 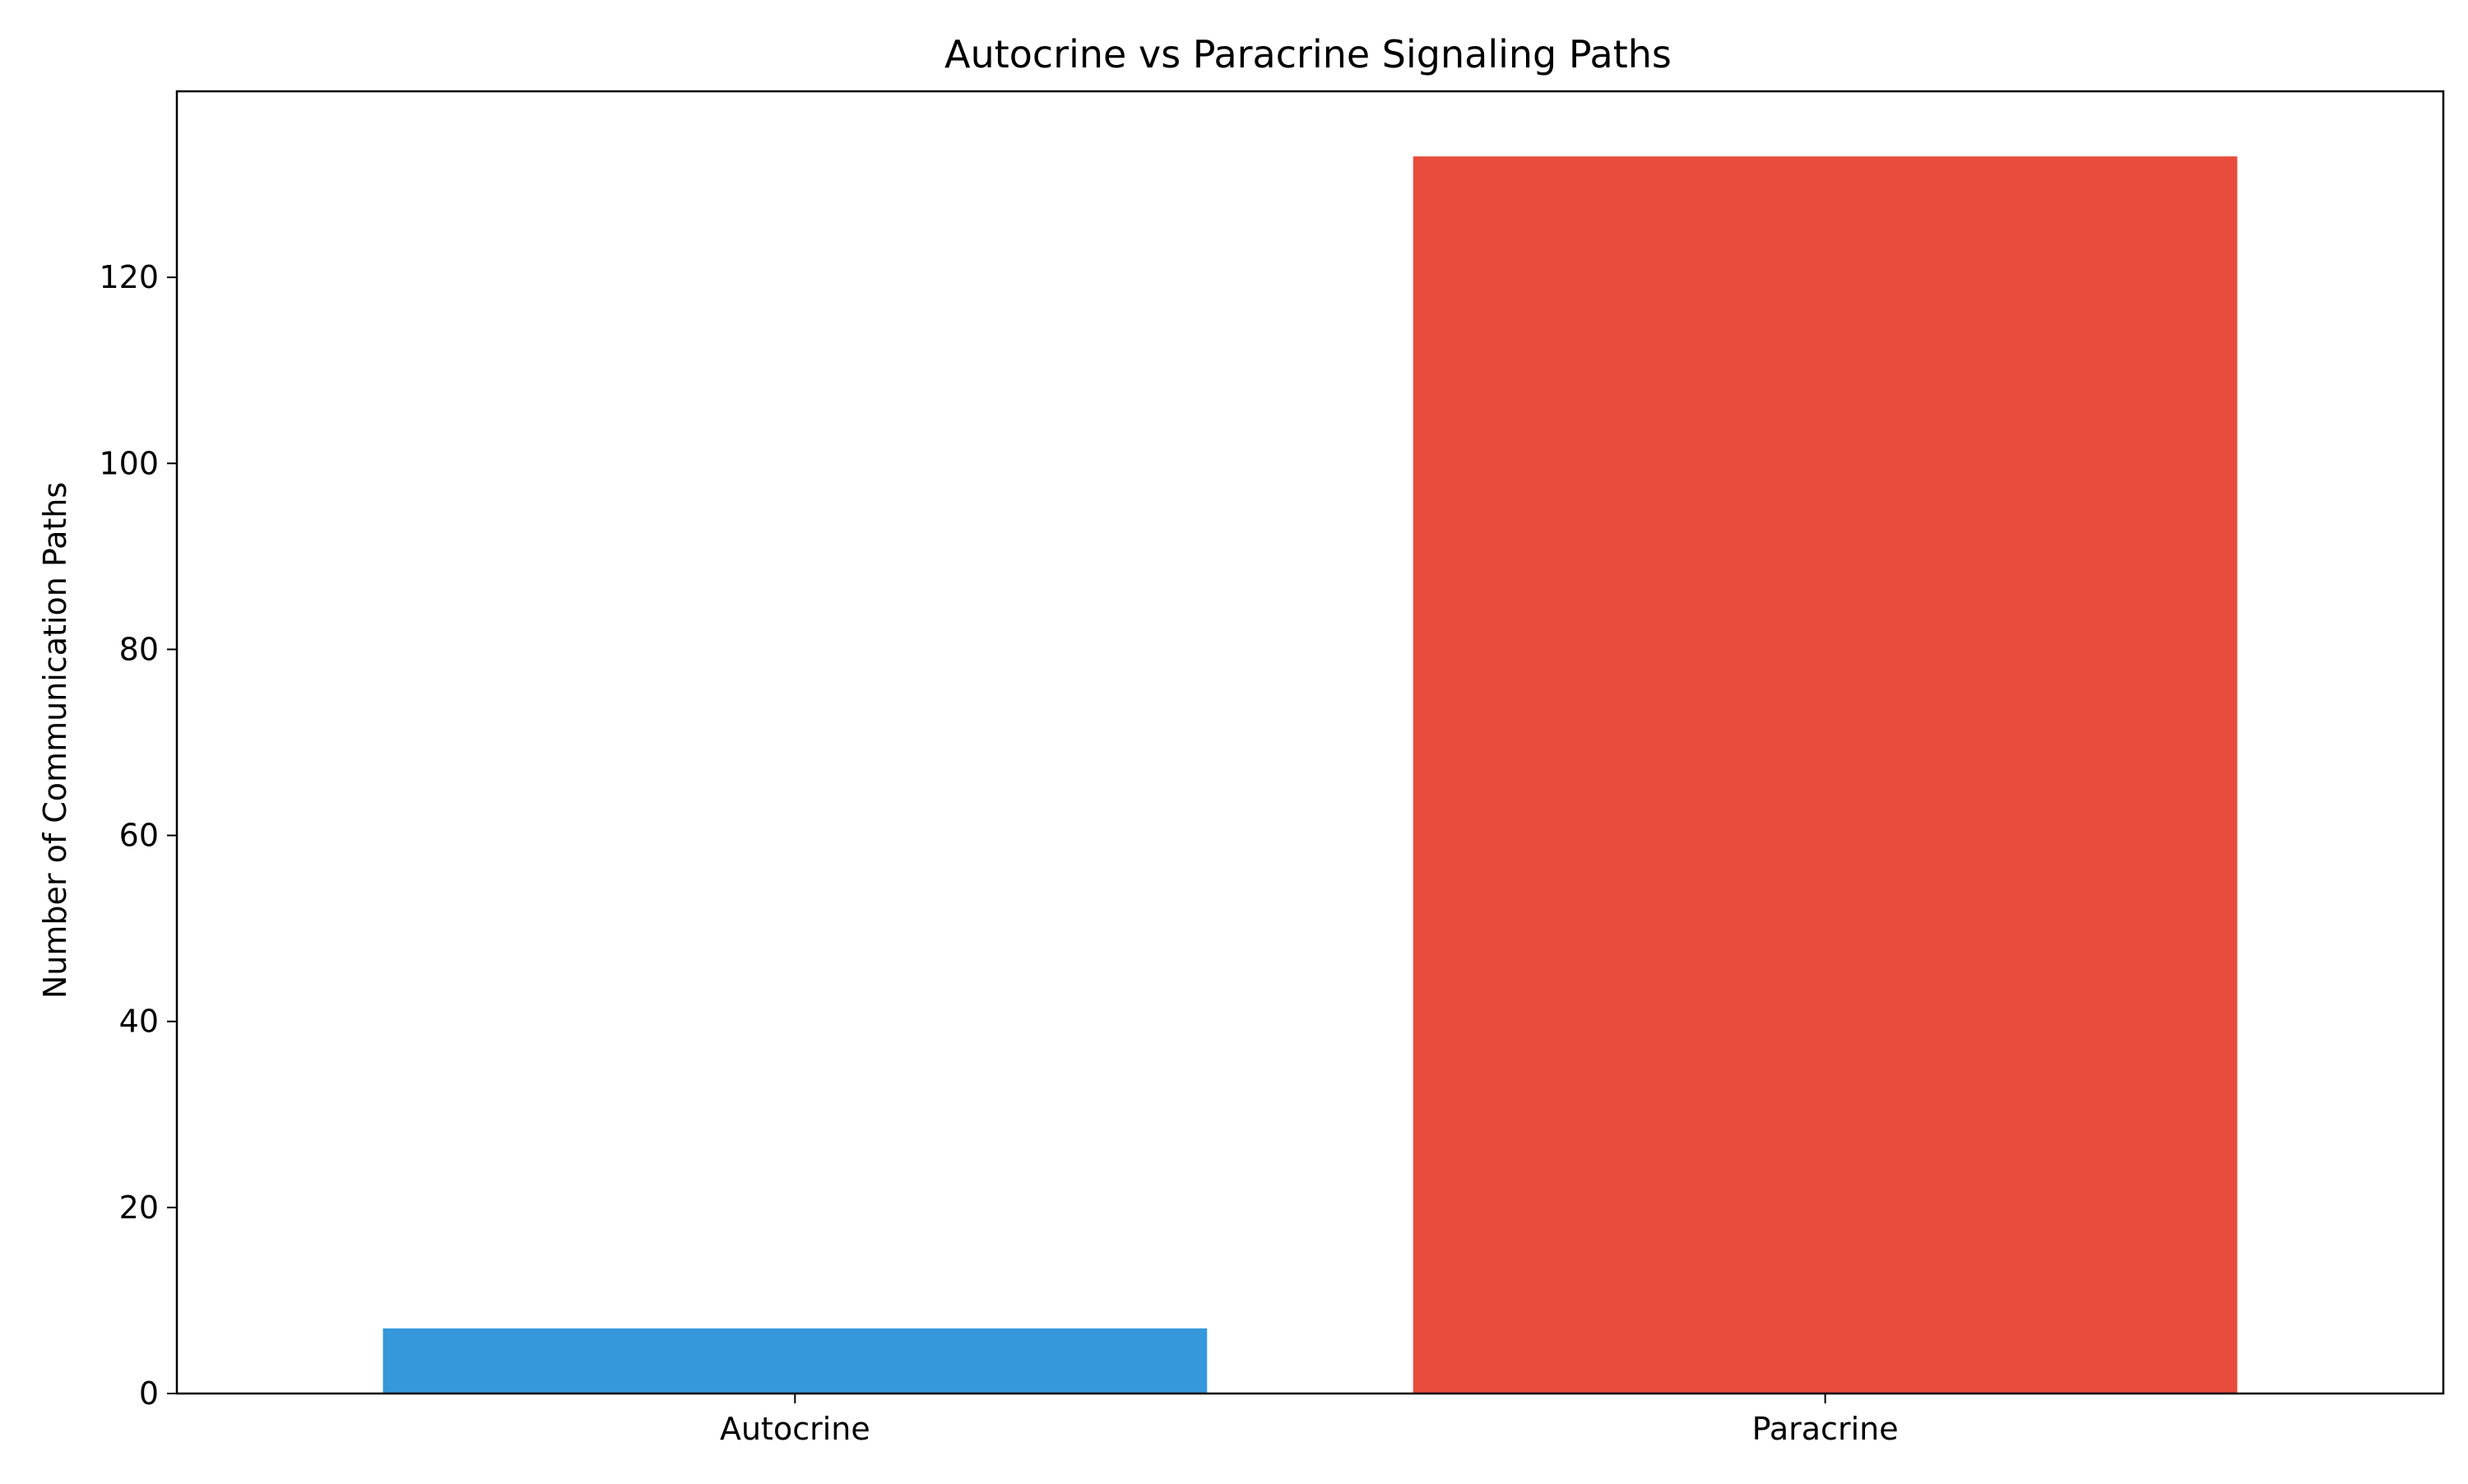 I want to click on y-tick-label: 80, so click(x=139, y=649).